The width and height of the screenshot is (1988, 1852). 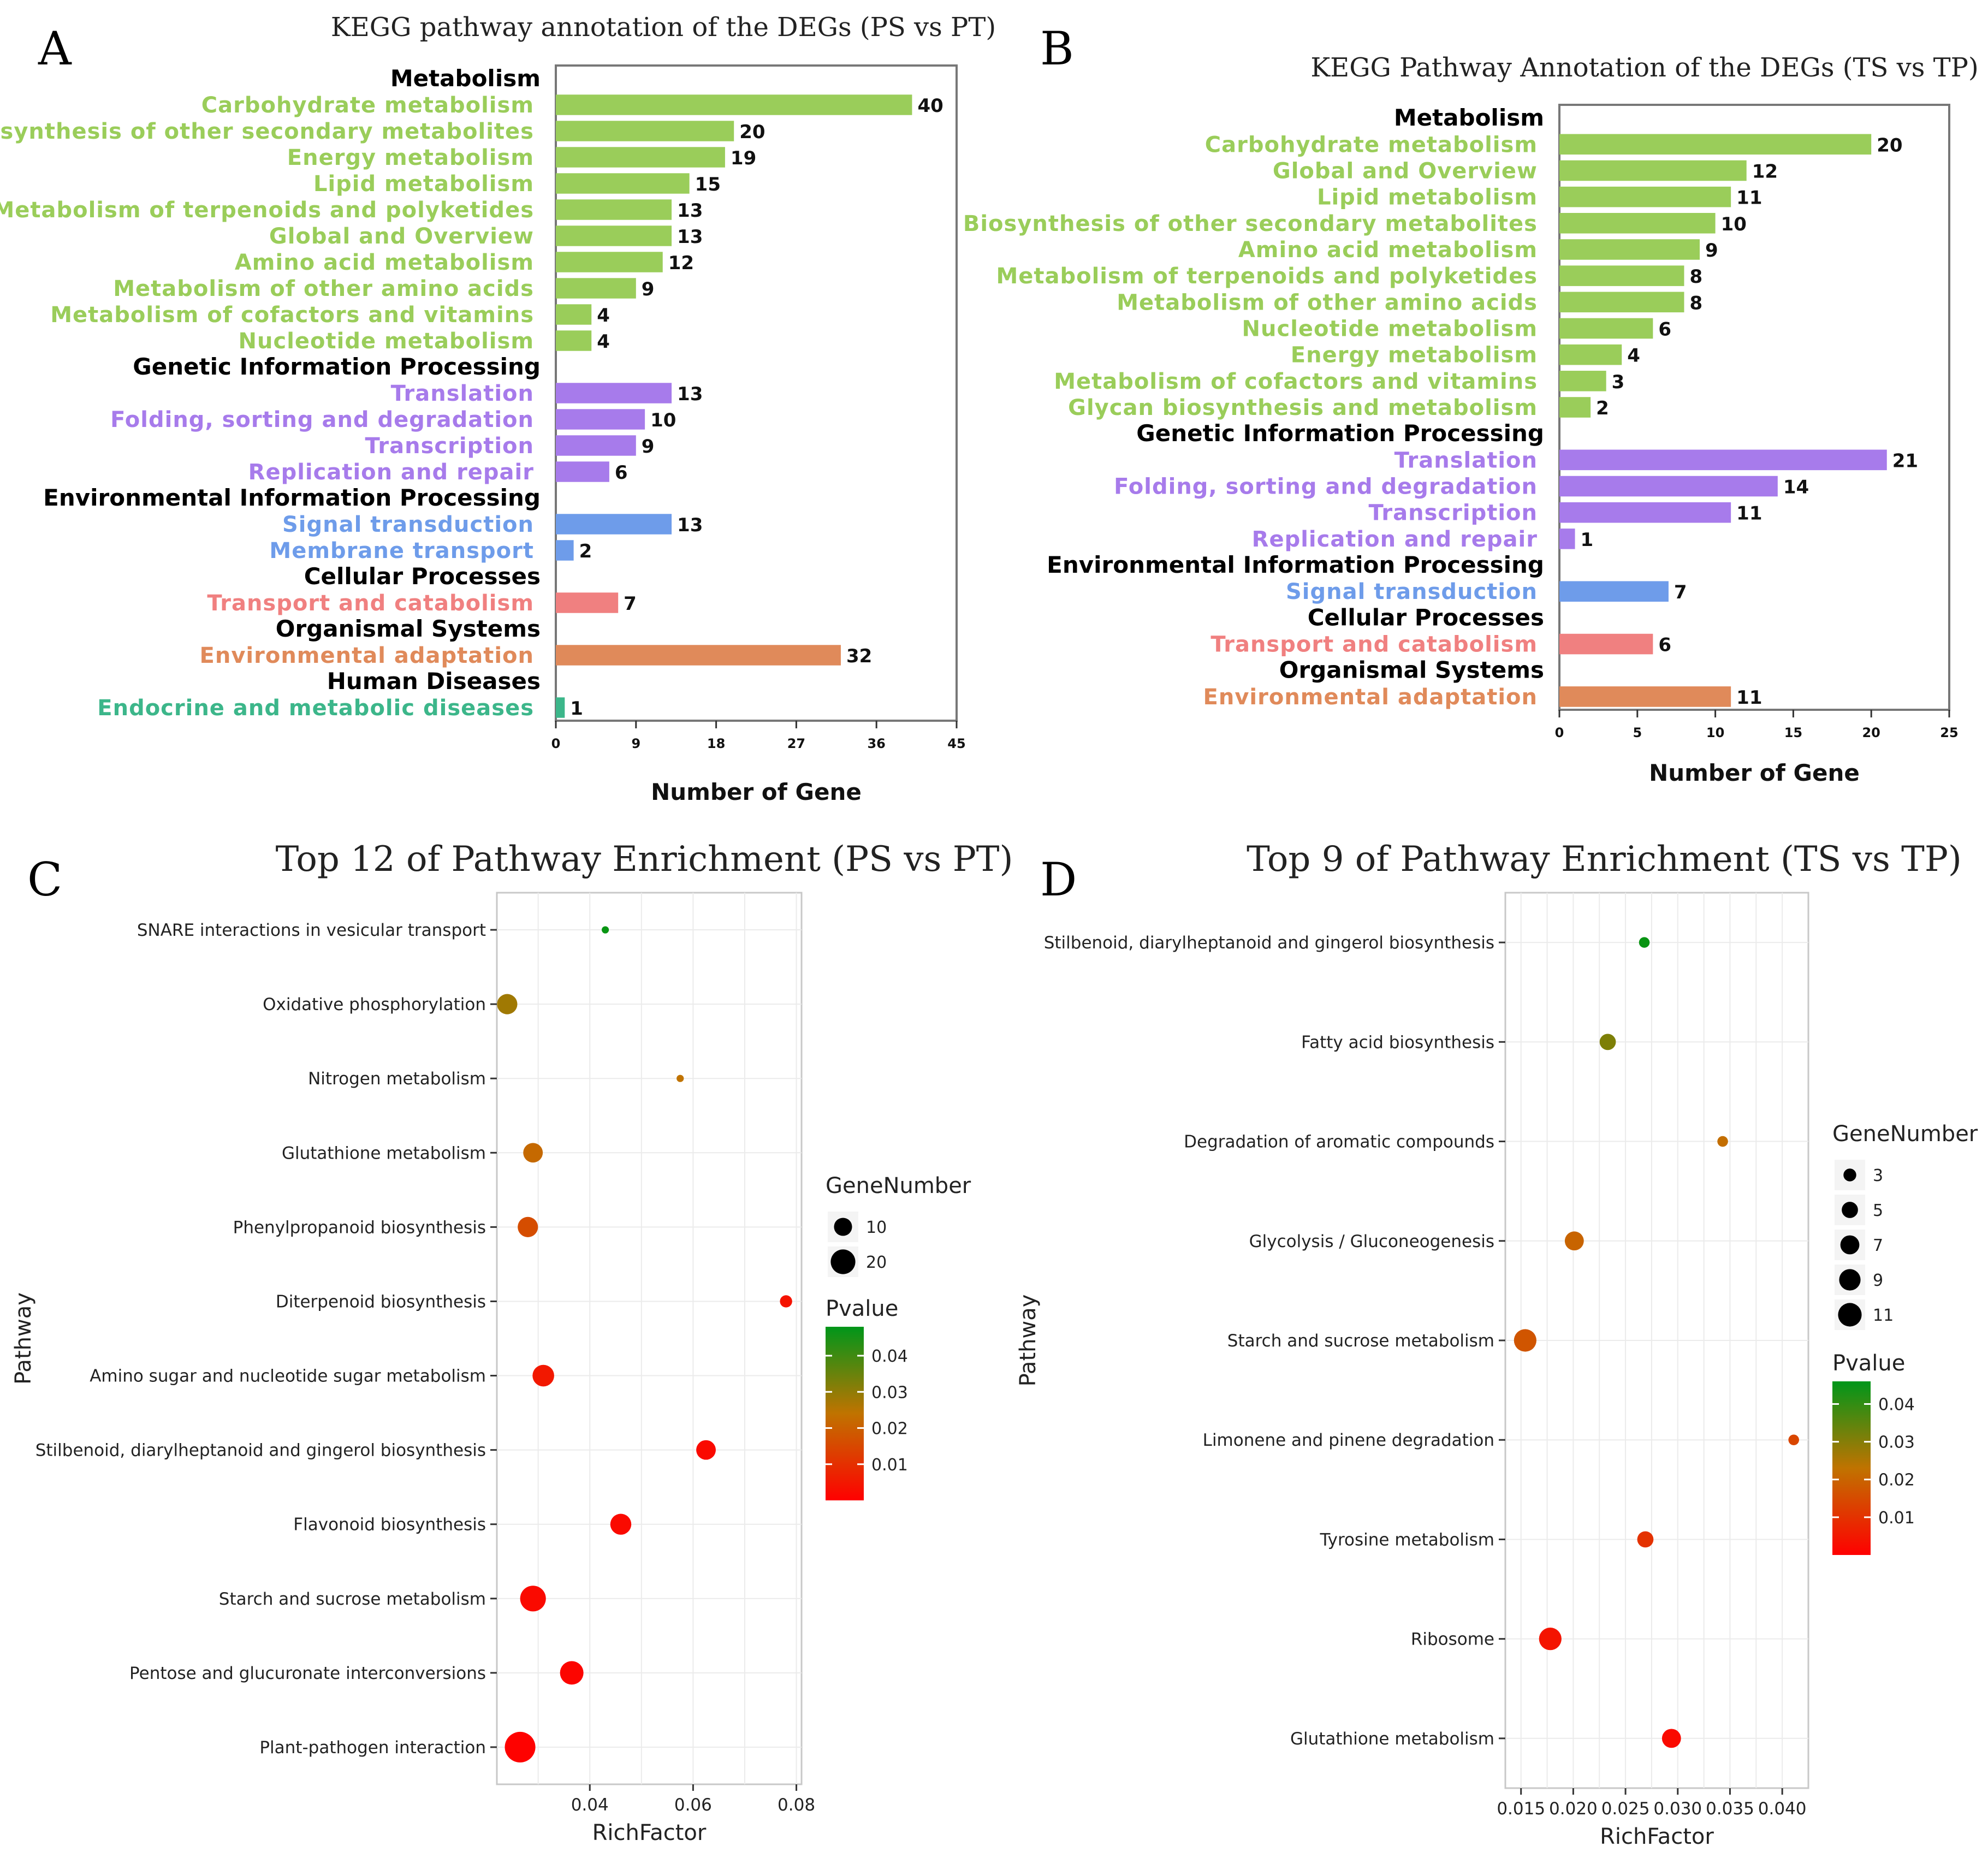 What do you see at coordinates (1412, 591) in the screenshot?
I see `row-label-signal-transduction: Signal transduction` at bounding box center [1412, 591].